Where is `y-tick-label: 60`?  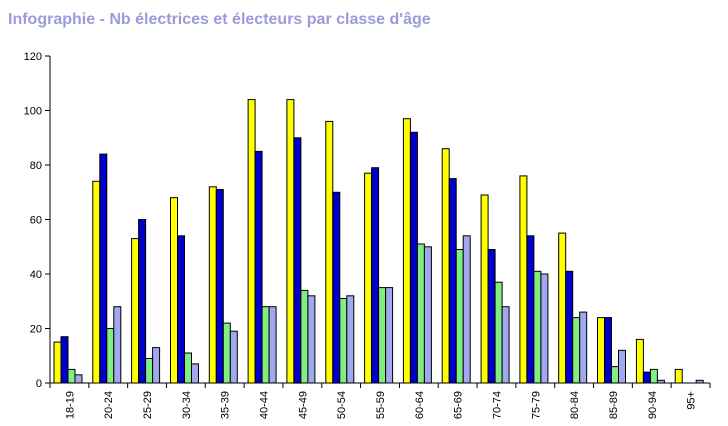
y-tick-label: 60 is located at coordinates (36, 221).